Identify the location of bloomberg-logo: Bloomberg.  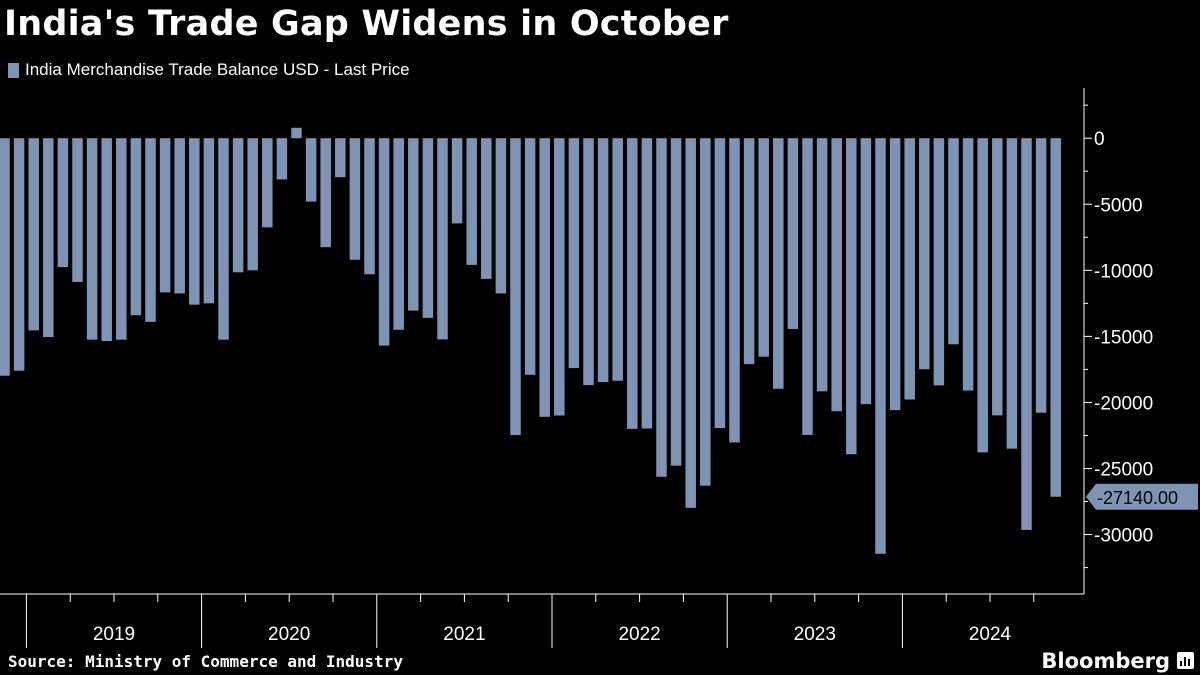
(1105, 661).